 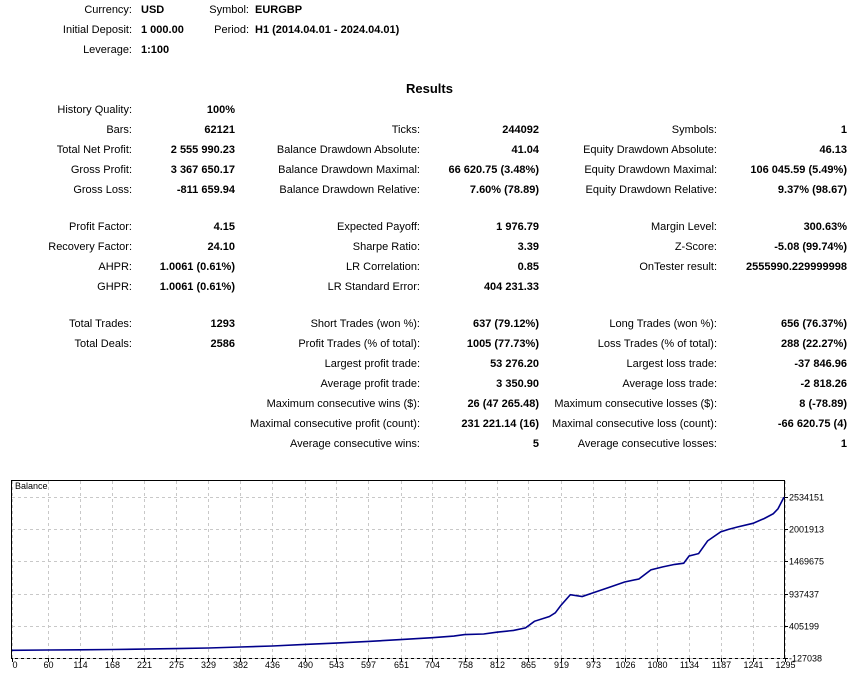 What do you see at coordinates (153, 10) in the screenshot?
I see `currency-value: USD` at bounding box center [153, 10].